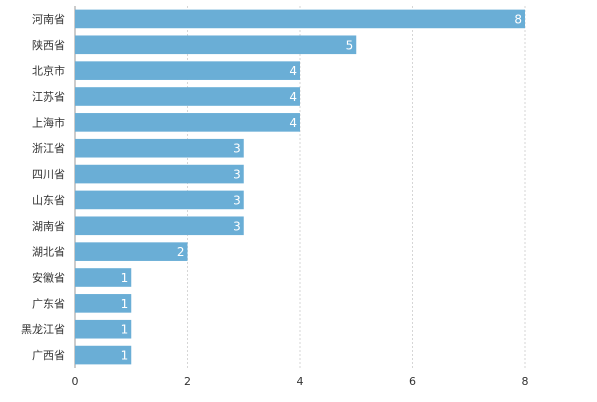 This screenshot has height=402, width=597. What do you see at coordinates (48, 226) in the screenshot?
I see `category-label: 湖南省` at bounding box center [48, 226].